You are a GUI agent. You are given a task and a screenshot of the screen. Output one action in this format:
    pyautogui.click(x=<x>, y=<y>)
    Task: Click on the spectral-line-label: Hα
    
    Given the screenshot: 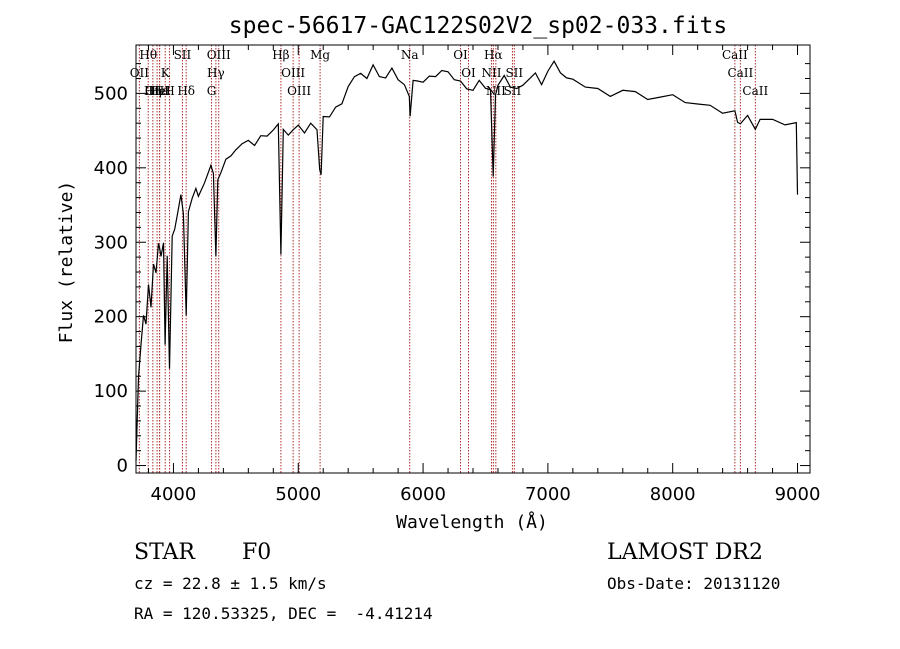 What is the action you would take?
    pyautogui.click(x=493, y=55)
    